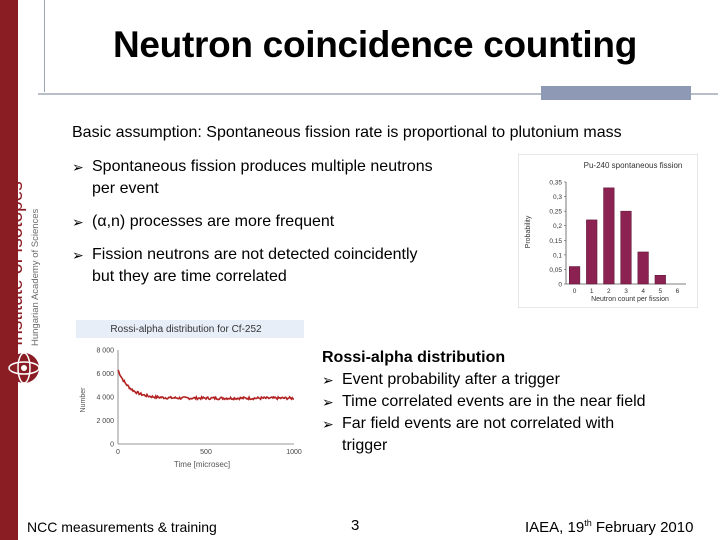 The image size is (720, 540). I want to click on rossi-heading: Rossi-alpha distribution, so click(414, 357).